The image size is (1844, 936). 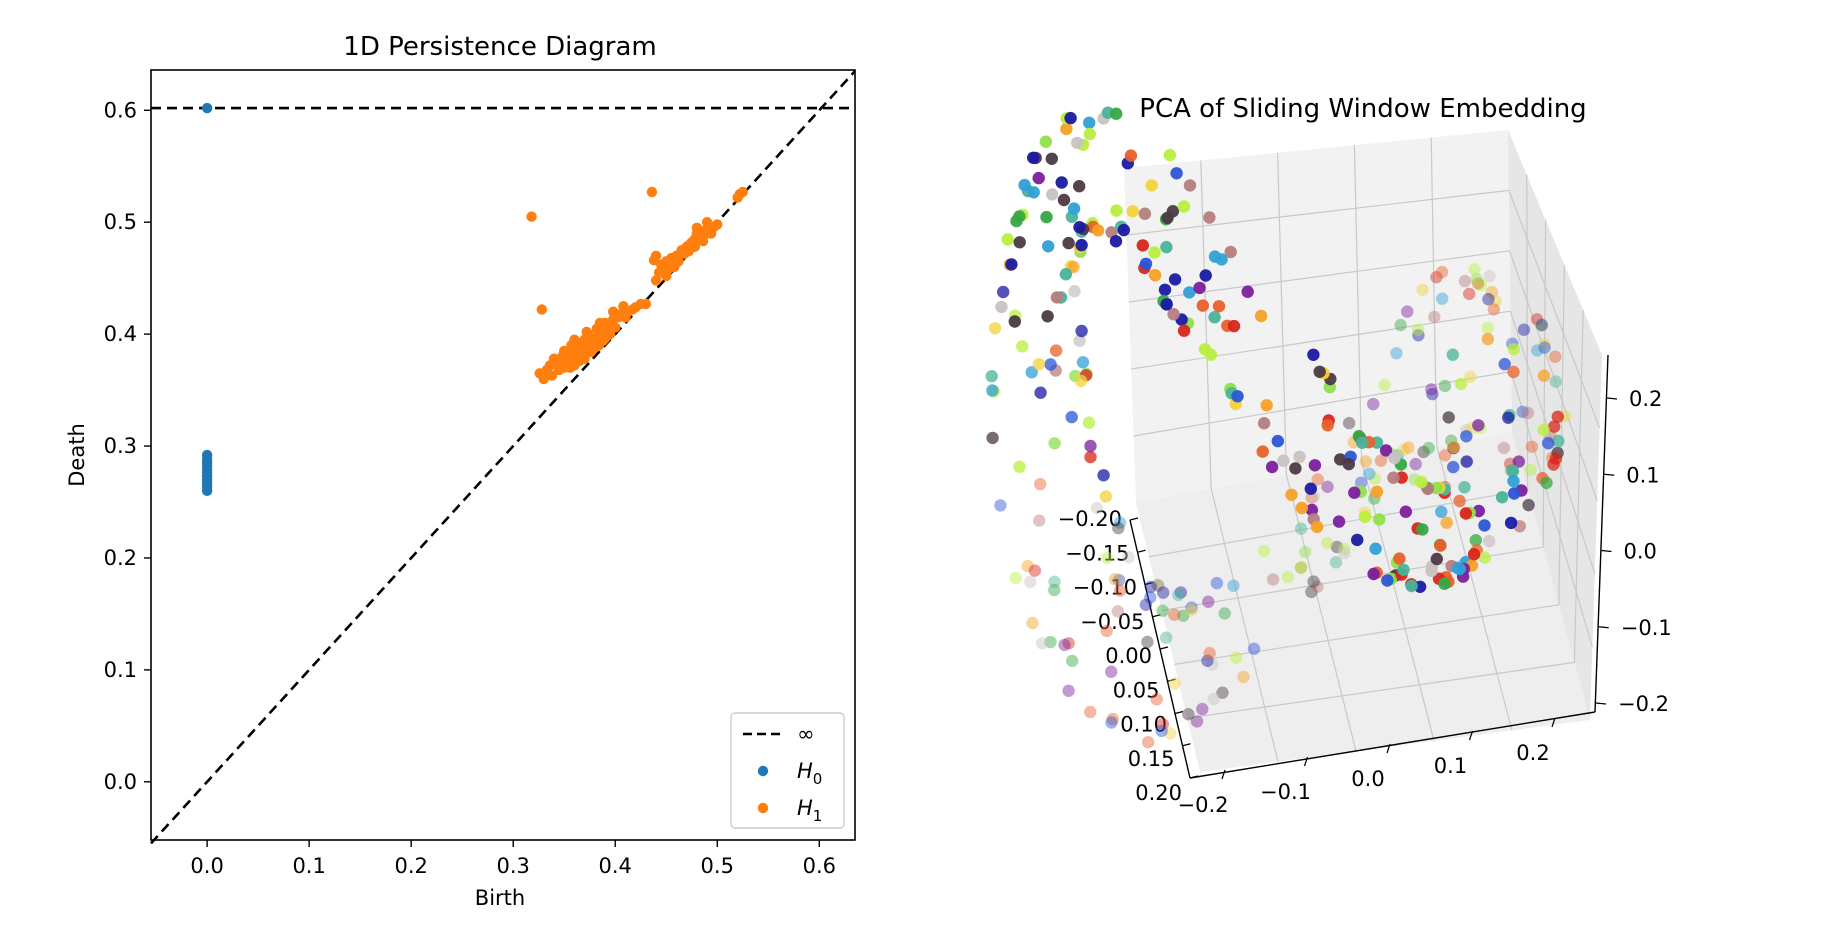 What do you see at coordinates (1158, 793) in the screenshot?
I see `x-tick-label: 0.20` at bounding box center [1158, 793].